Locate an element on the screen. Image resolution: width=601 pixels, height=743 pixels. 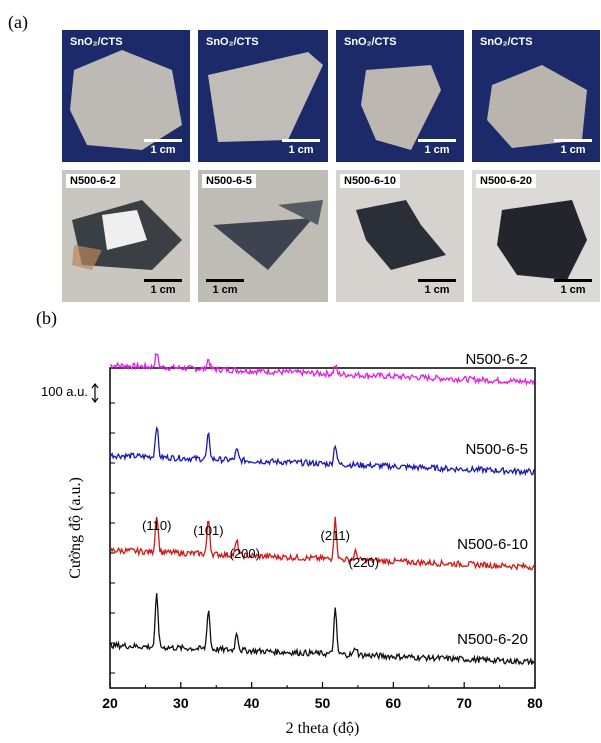
x-axis-label: 2 theta (độ) is located at coordinates (323, 728).